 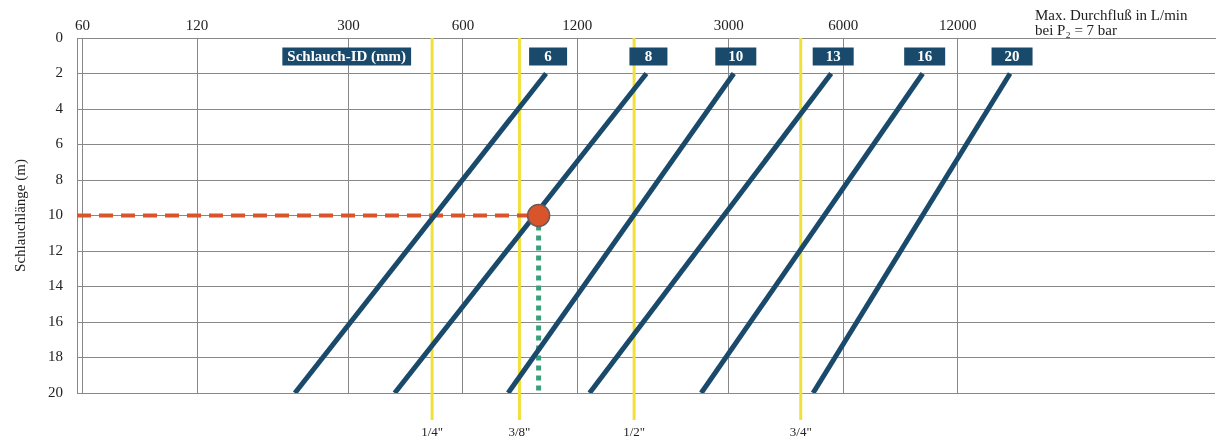 What do you see at coordinates (59, 178) in the screenshot?
I see `y-tick-label: 8` at bounding box center [59, 178].